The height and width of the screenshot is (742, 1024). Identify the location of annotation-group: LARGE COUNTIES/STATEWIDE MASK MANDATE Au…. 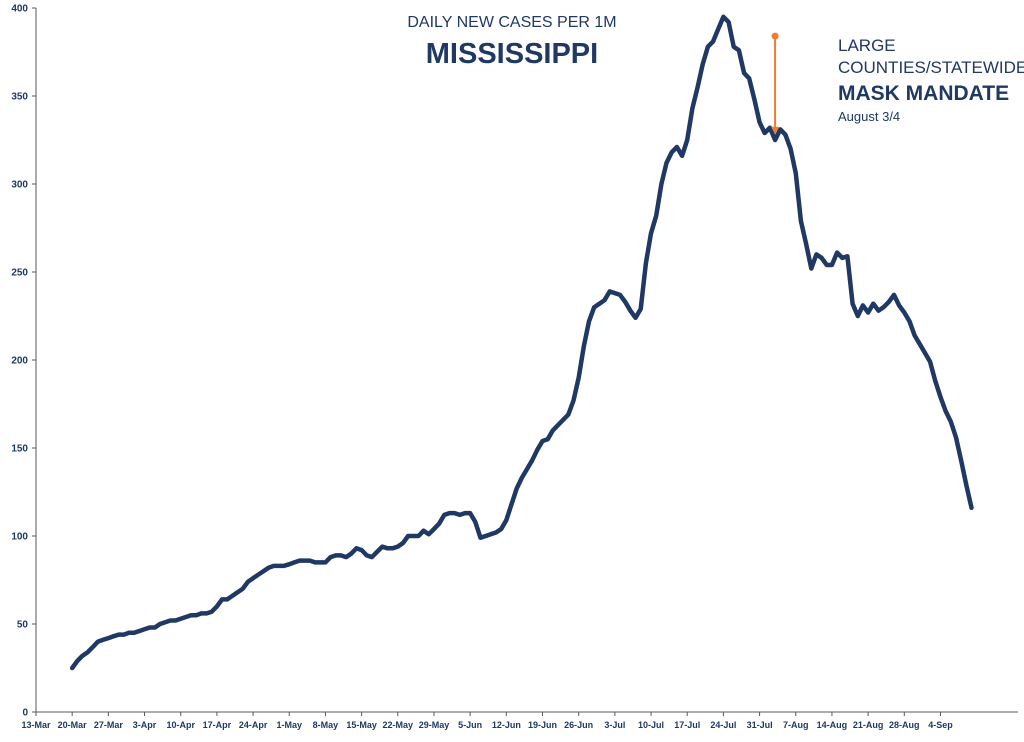
(897, 83).